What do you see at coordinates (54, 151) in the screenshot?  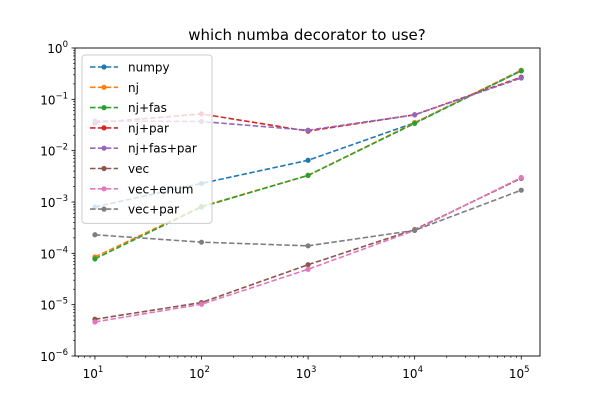 I see `y-tick-label: 10⁻²` at bounding box center [54, 151].